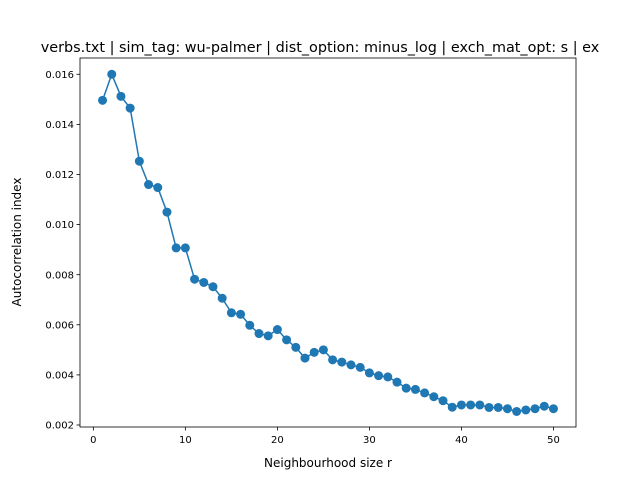 The image size is (640, 480). I want to click on y-axis-label: Autocorrelation index, so click(17, 242).